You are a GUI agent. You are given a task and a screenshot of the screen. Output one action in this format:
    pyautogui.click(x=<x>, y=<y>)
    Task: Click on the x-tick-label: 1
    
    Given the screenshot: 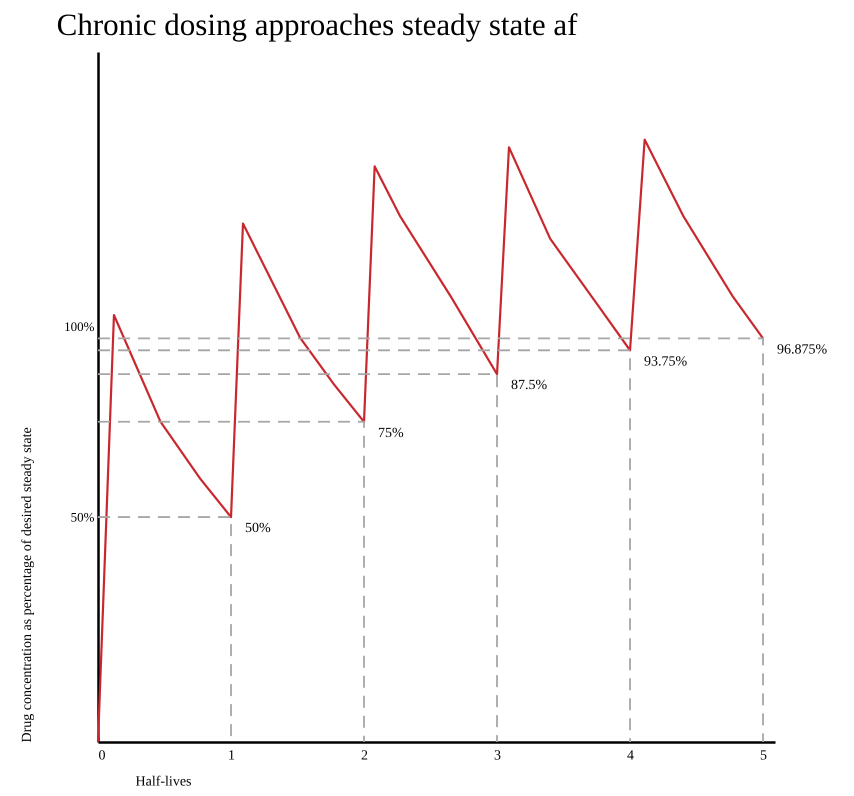 What is the action you would take?
    pyautogui.click(x=232, y=756)
    